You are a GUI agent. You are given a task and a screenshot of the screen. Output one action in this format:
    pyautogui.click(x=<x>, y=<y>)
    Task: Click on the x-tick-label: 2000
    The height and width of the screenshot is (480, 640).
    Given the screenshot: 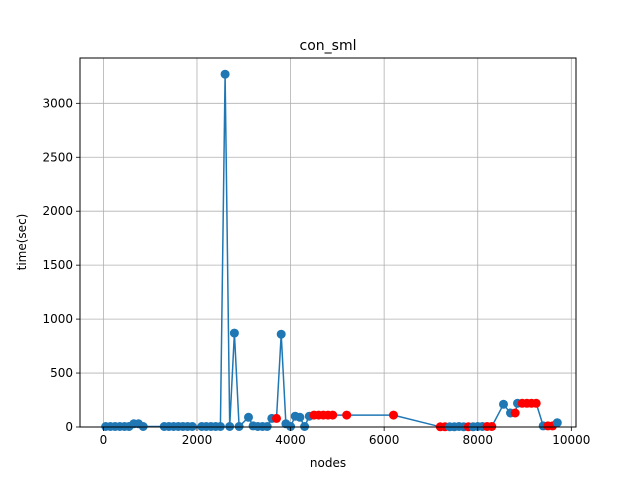 What is the action you would take?
    pyautogui.click(x=197, y=440)
    